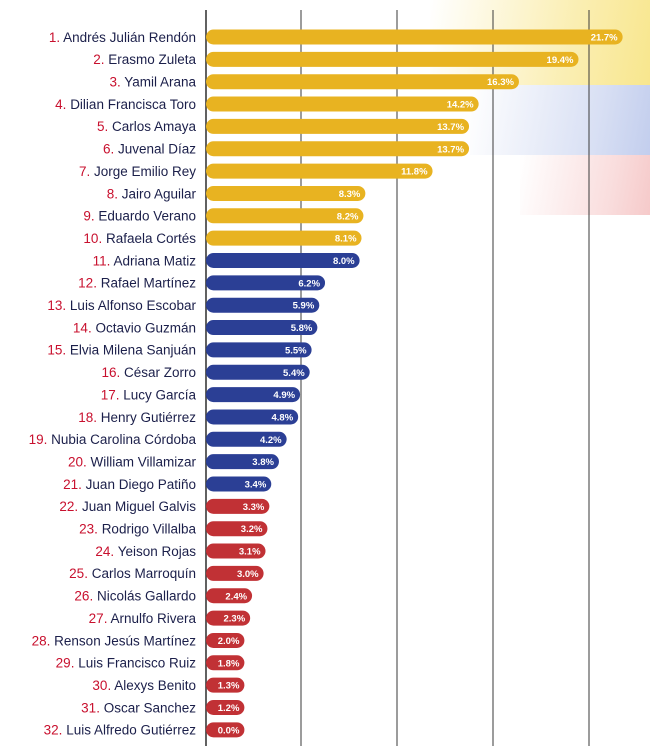 This screenshot has width=650, height=746. I want to click on category-label: 19. Nubia Carolina Córdoba, so click(113, 439).